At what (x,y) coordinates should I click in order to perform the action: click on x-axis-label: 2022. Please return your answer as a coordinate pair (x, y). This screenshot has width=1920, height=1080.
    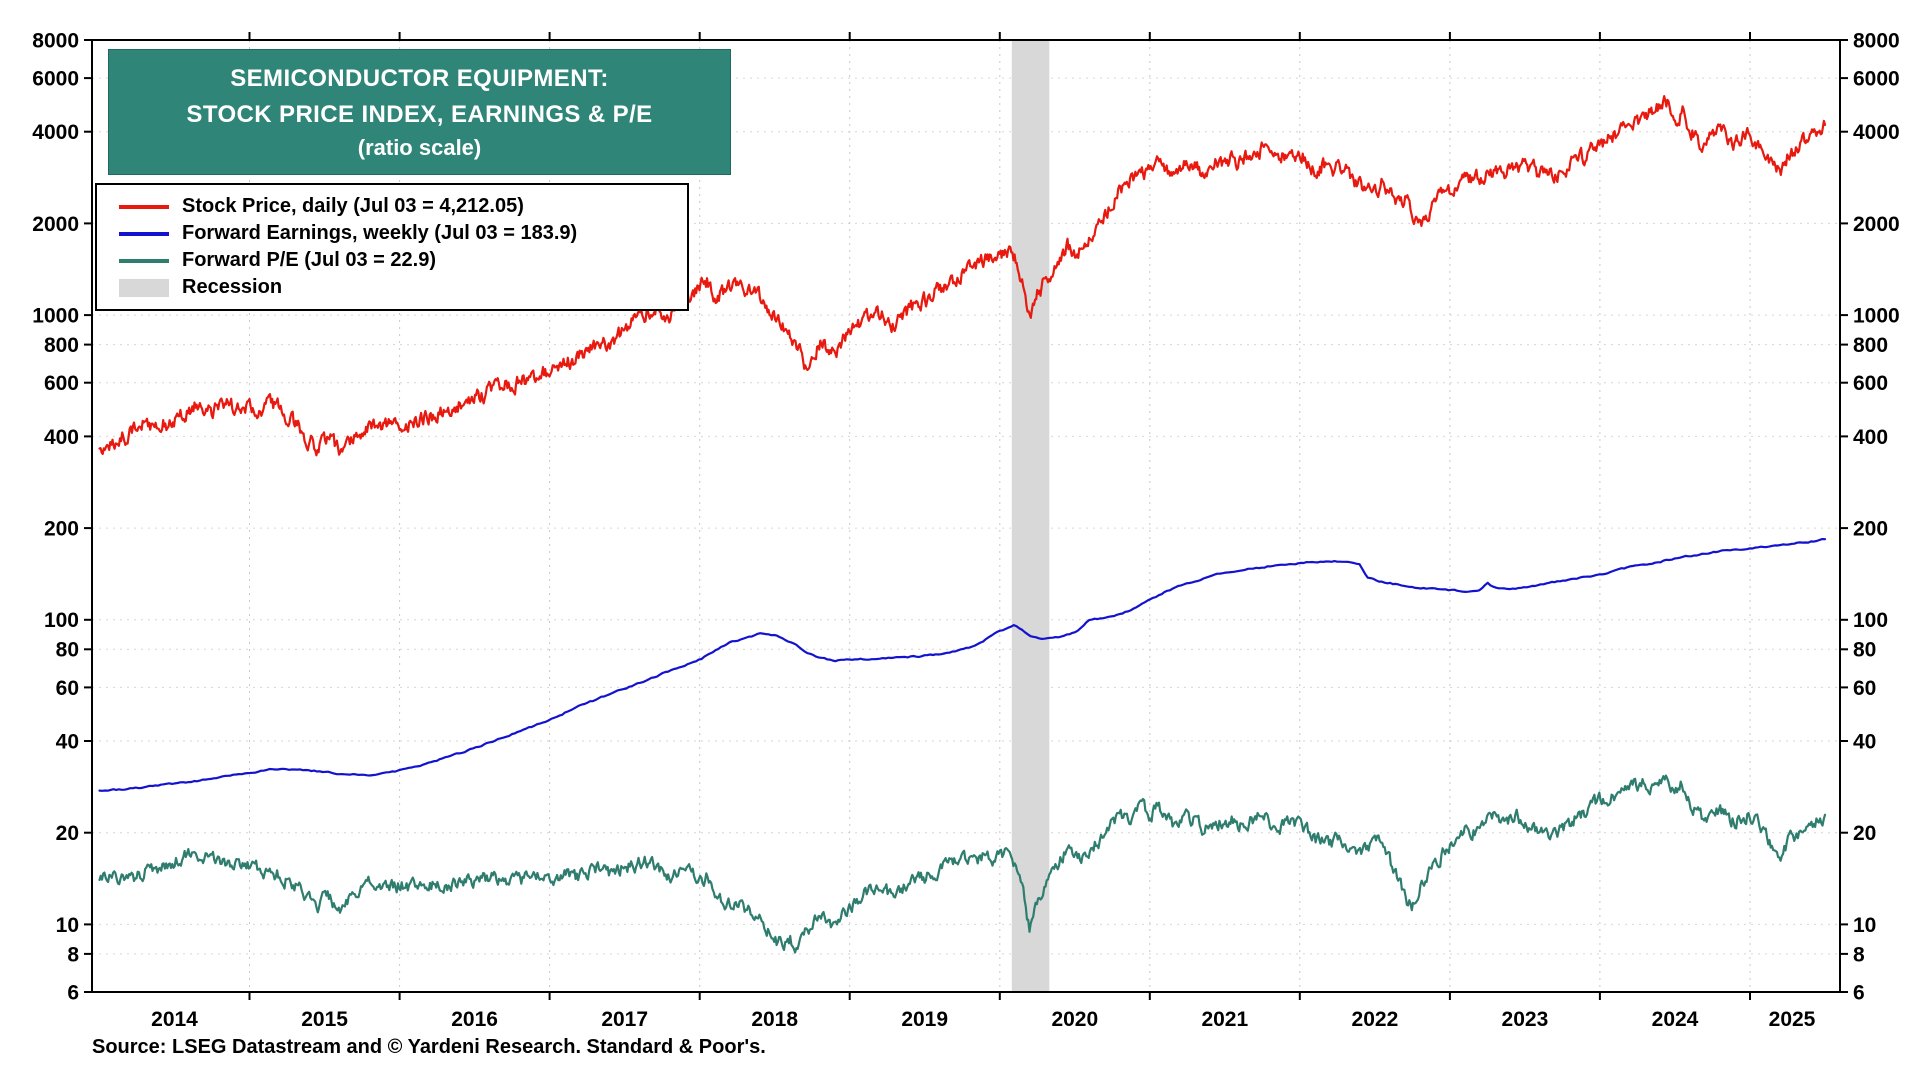
    Looking at the image, I should click on (1375, 1019).